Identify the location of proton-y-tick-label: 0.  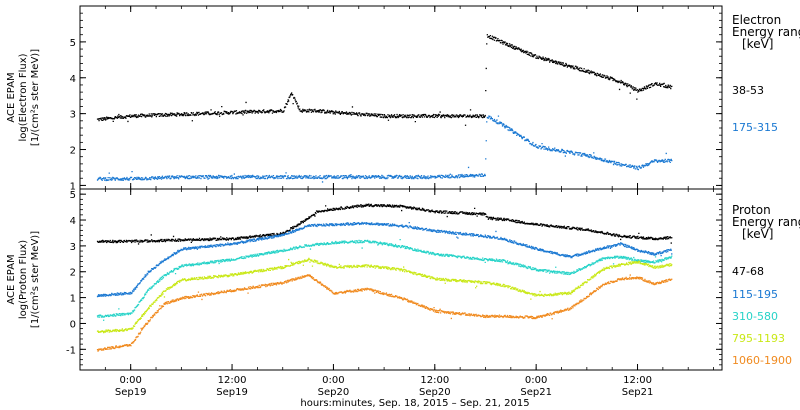
(73, 324).